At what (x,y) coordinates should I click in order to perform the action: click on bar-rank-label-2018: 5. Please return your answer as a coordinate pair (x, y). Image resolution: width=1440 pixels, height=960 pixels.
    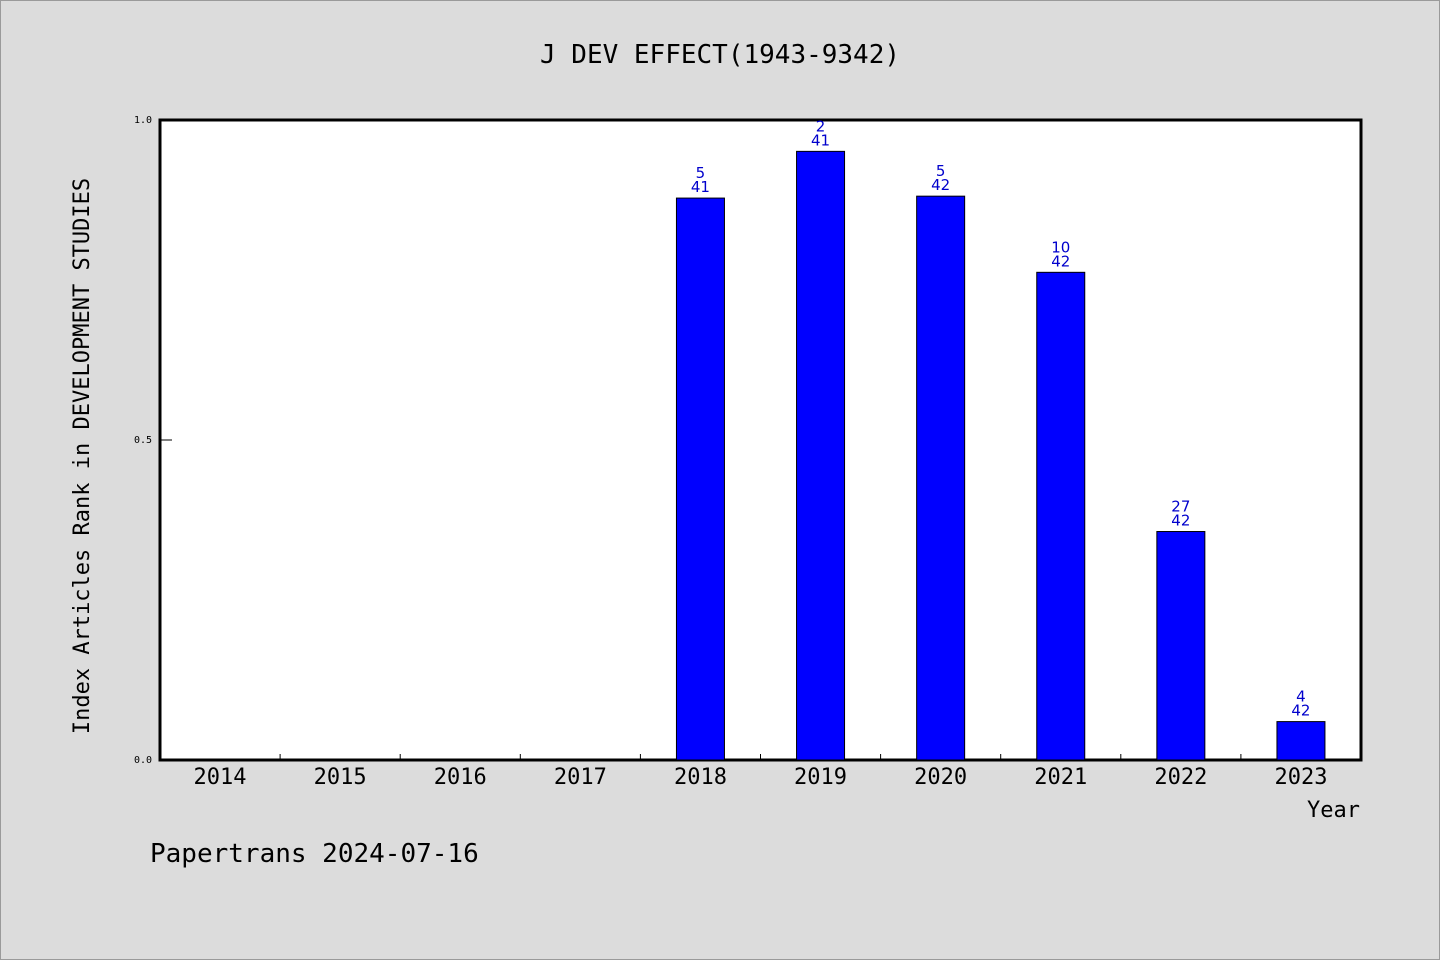
    Looking at the image, I should click on (701, 173).